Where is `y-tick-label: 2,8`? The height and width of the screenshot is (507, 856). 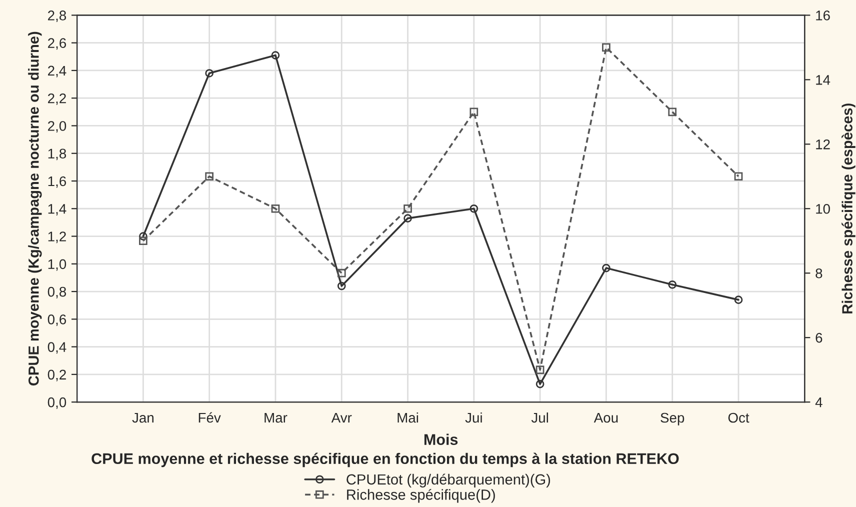 y-tick-label: 2,8 is located at coordinates (57, 16).